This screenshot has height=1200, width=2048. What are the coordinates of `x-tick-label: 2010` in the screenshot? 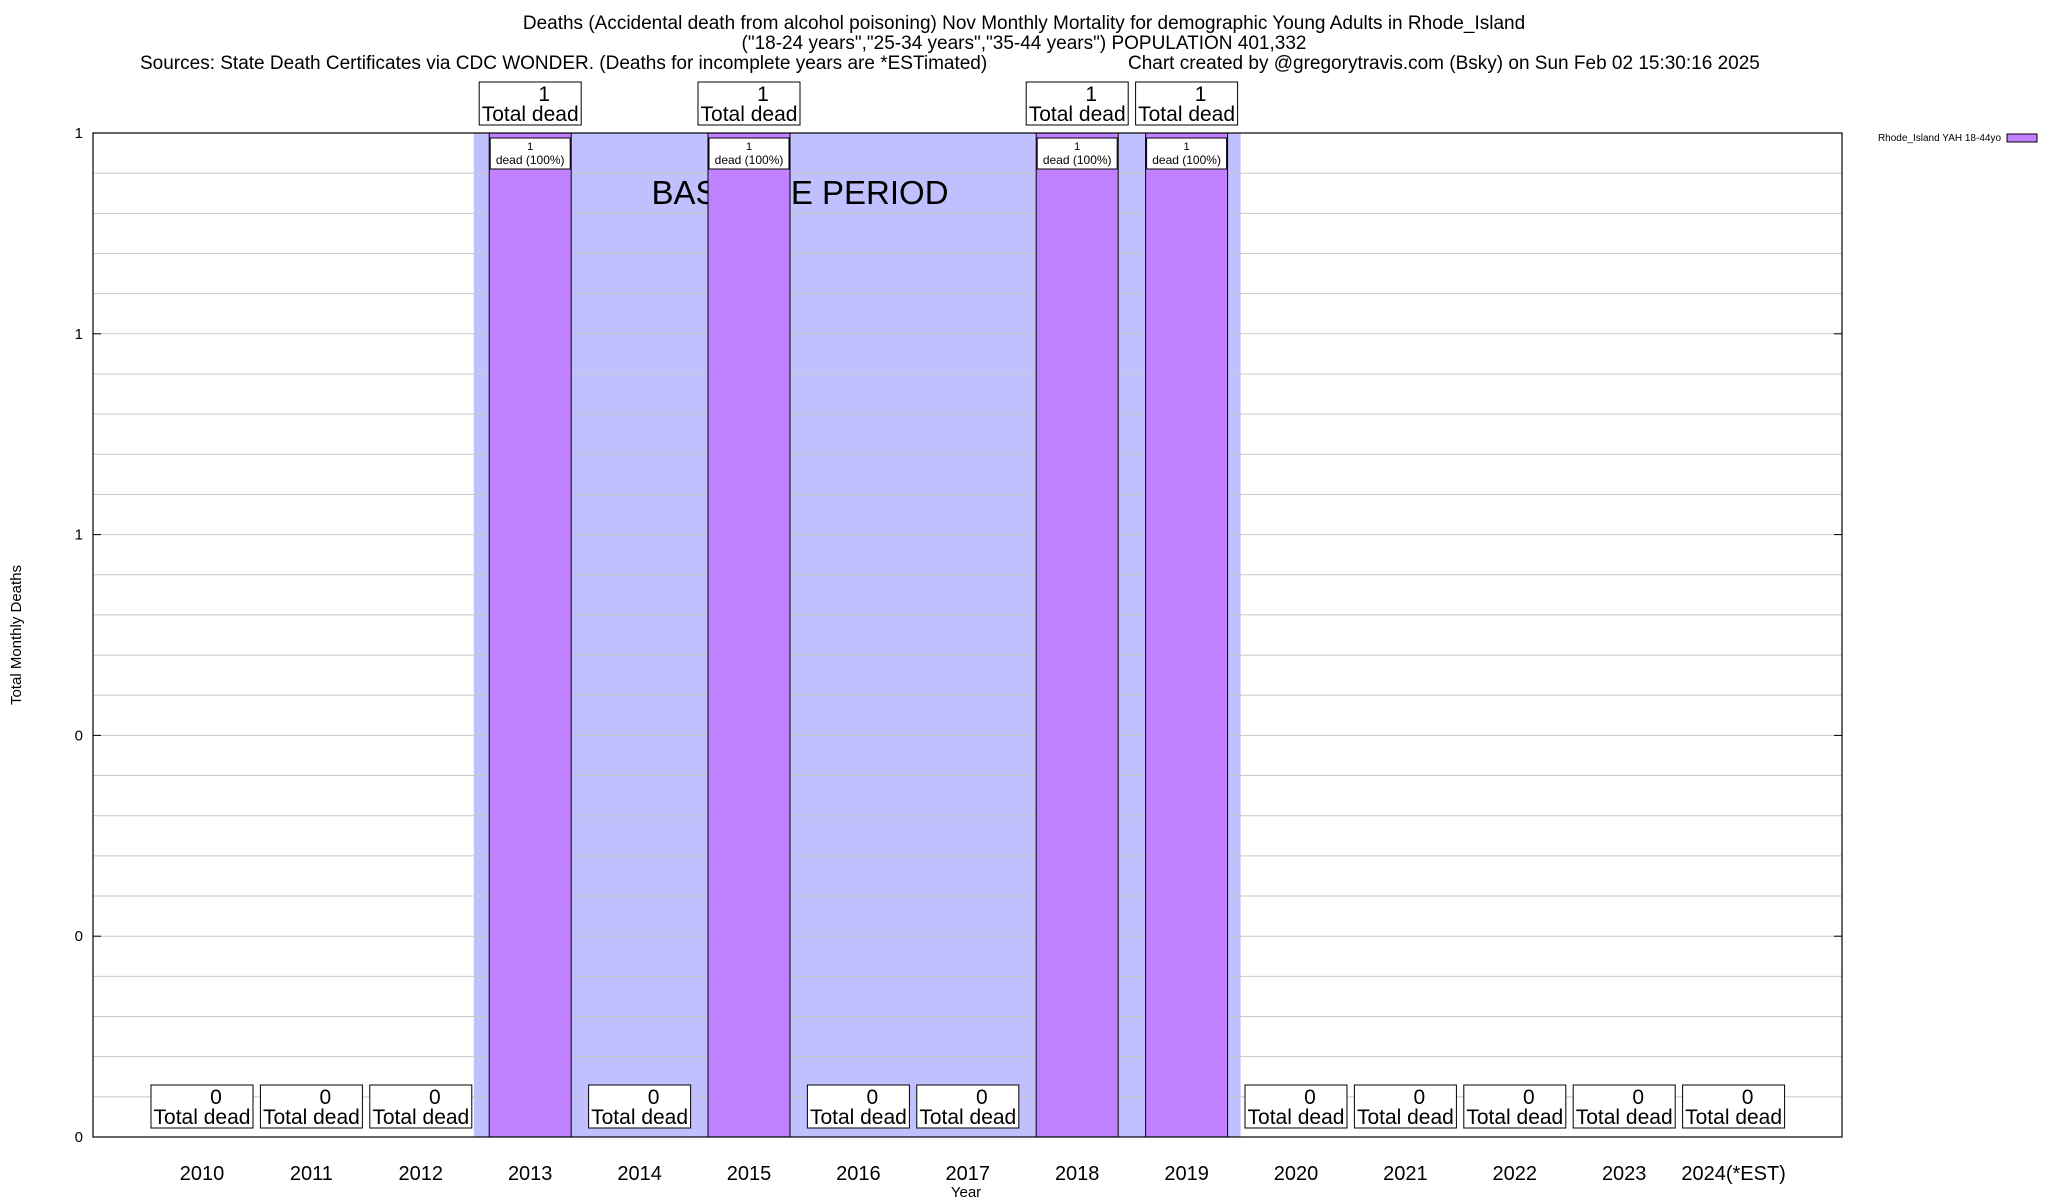 It's located at (202, 1174).